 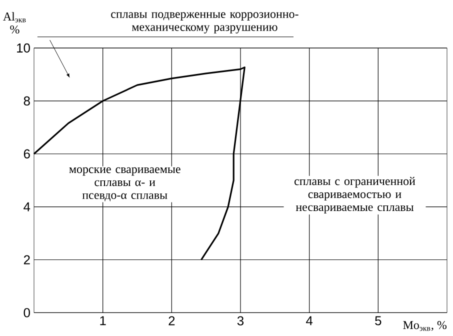 What do you see at coordinates (425, 326) in the screenshot?
I see `x-axis-title: Mo$_{экв}$, %` at bounding box center [425, 326].